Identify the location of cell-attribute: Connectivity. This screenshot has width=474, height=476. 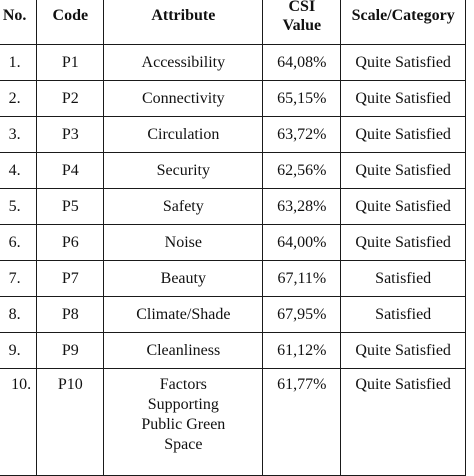
(183, 98).